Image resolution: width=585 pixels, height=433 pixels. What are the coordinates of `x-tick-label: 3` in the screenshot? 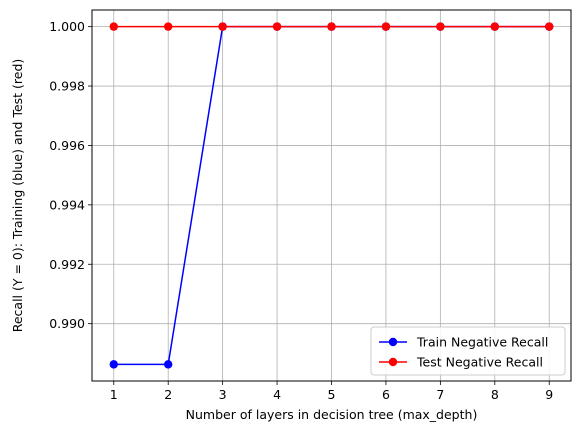 It's located at (223, 394).